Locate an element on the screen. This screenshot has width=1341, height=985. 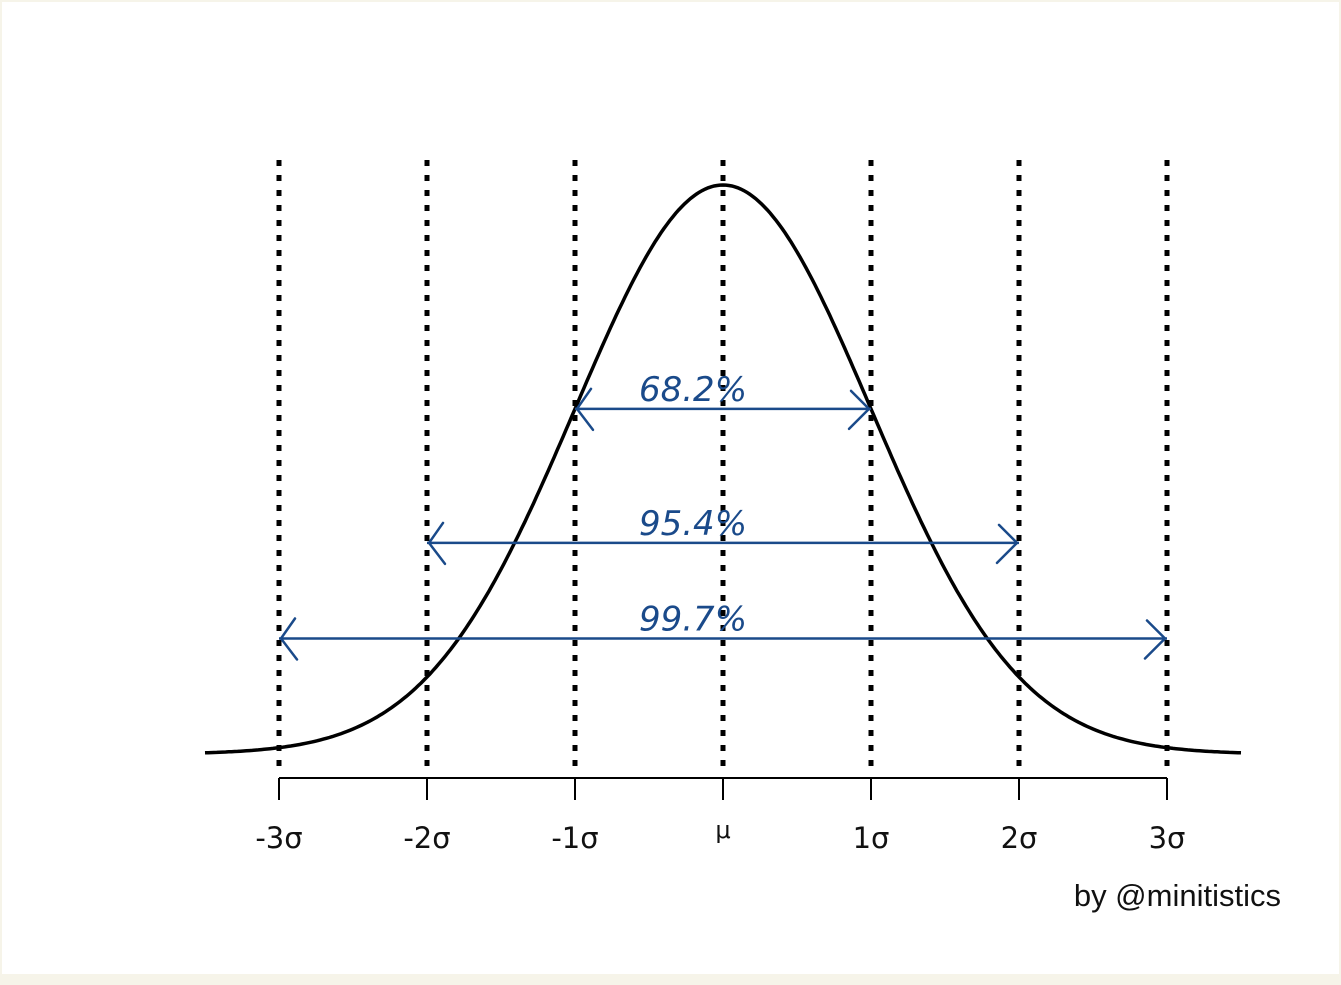
annotation-label-2: 99.7% is located at coordinates (693, 619).